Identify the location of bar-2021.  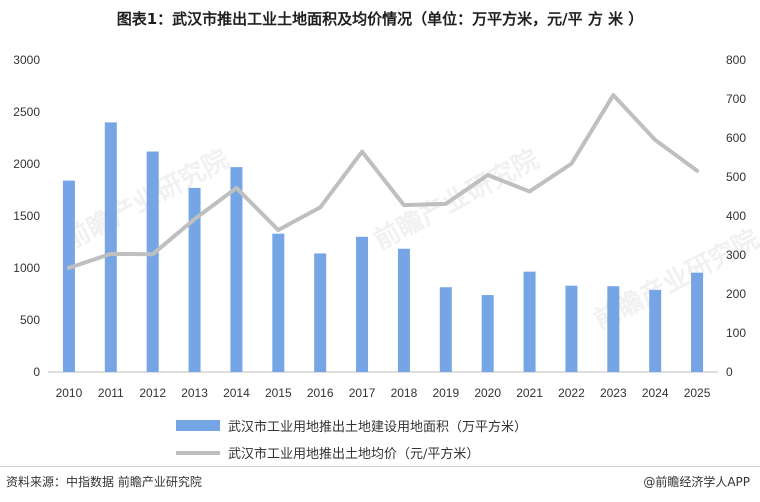
(529, 321).